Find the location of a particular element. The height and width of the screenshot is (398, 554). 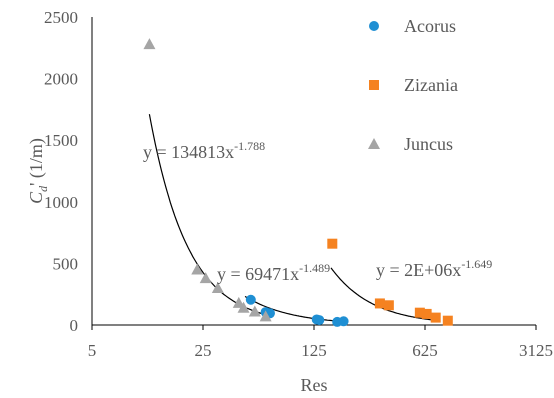

y-tick-label: 2000 is located at coordinates (61, 79).